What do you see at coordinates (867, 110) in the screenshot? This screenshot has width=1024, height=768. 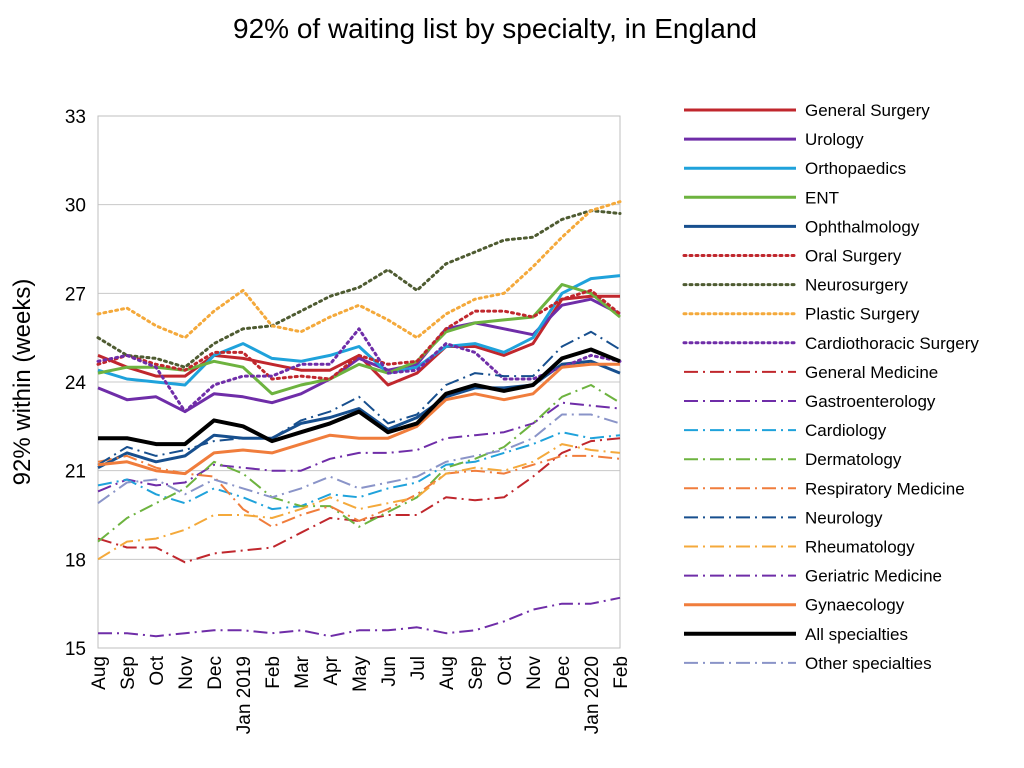 I see `legend-label: General Surgery` at bounding box center [867, 110].